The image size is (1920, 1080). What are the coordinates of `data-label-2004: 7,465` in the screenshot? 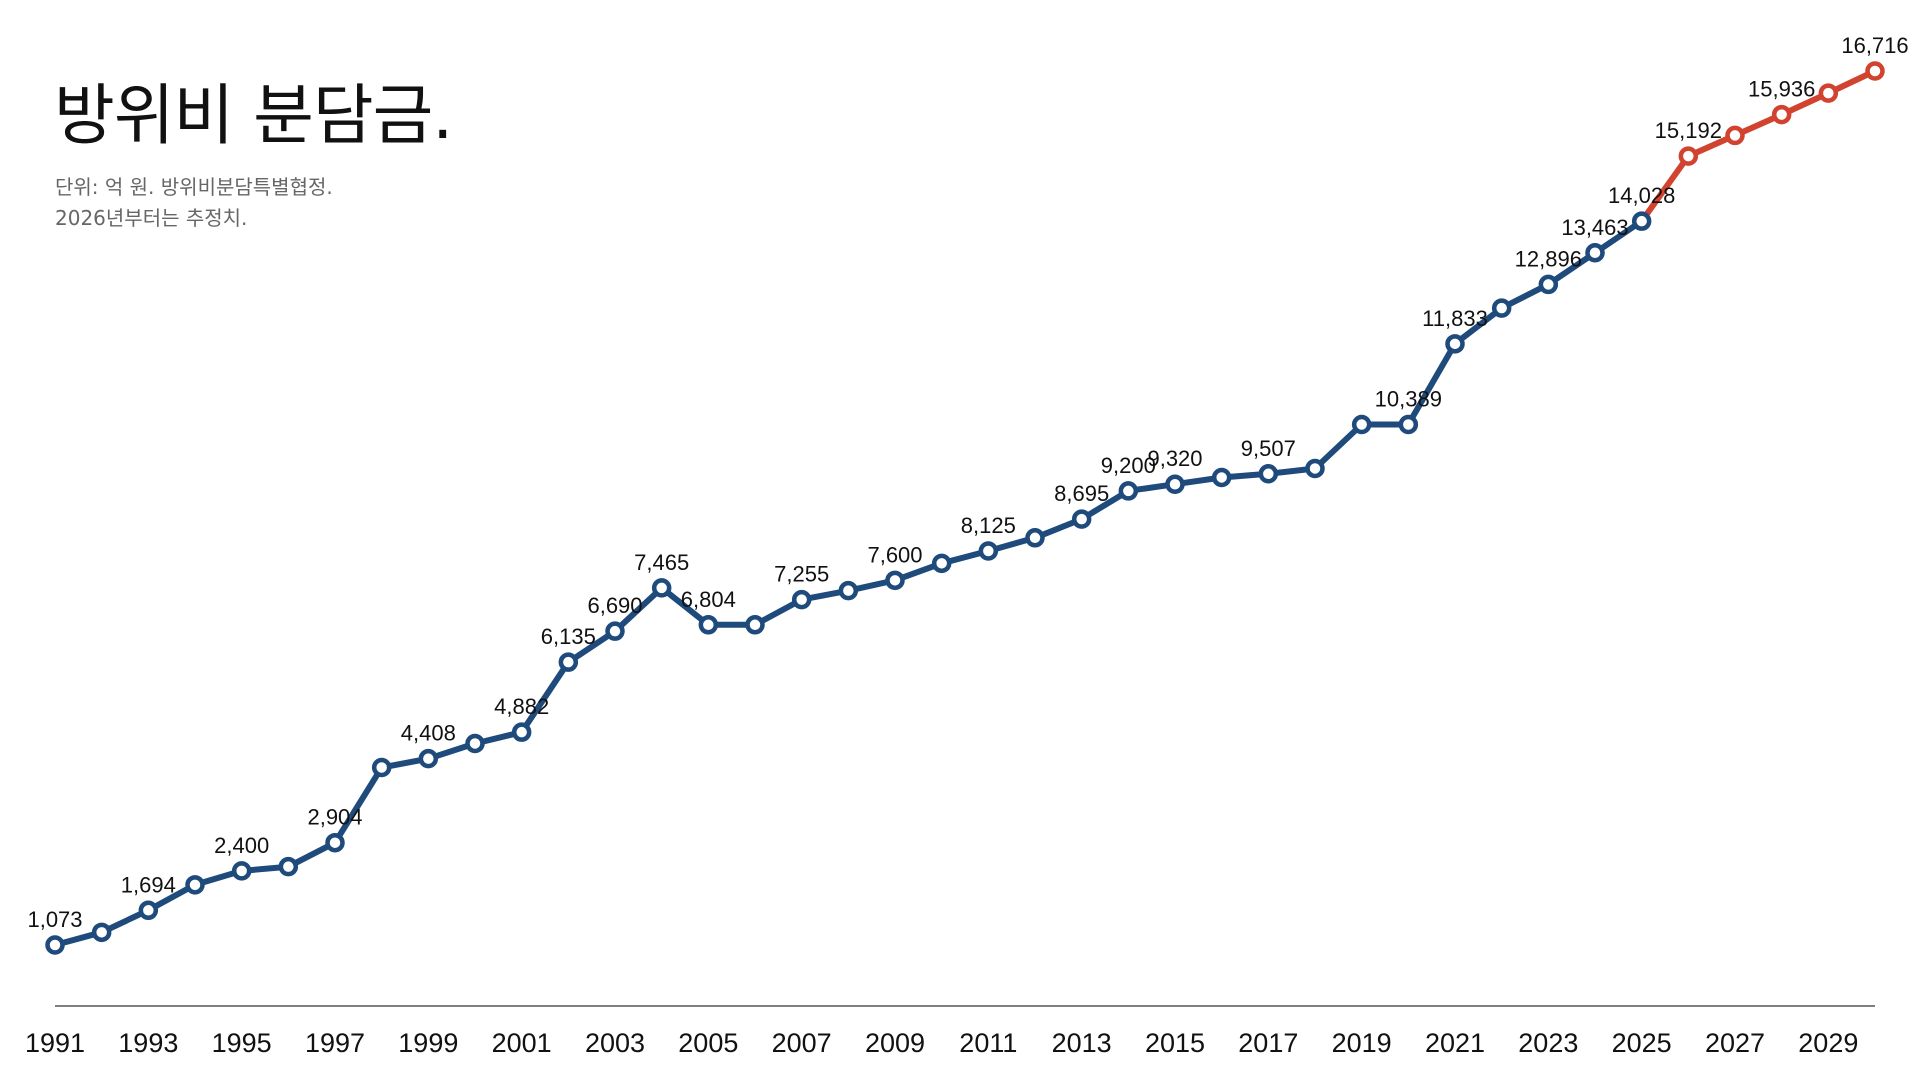 It's located at (661, 562).